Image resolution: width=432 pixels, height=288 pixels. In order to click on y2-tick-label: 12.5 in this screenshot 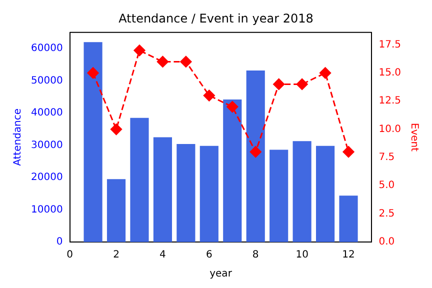, I will do `click(389, 101)`.